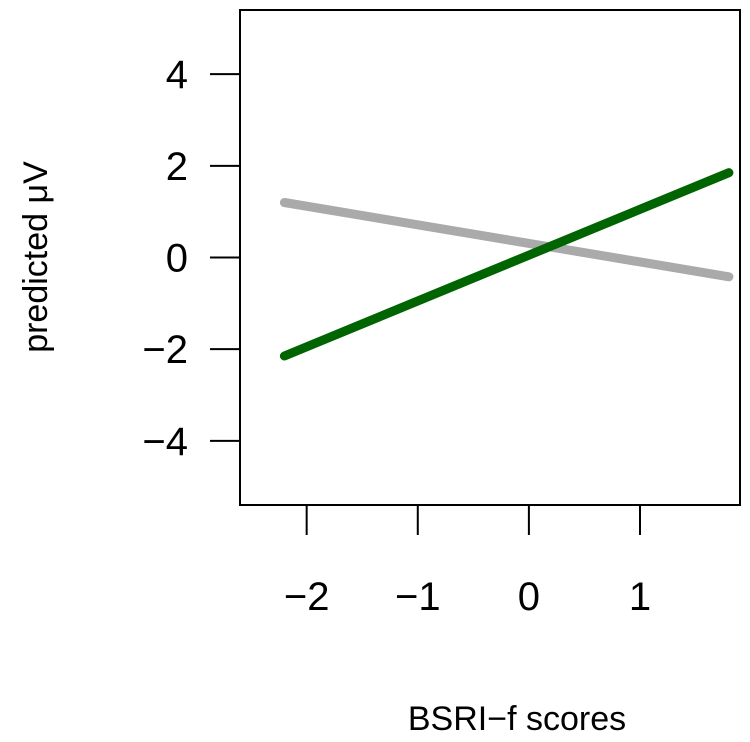 Image resolution: width=750 pixels, height=742 pixels. Describe the element at coordinates (191, 258) in the screenshot. I see `y-axis: −4 −2 0 2 4` at that location.